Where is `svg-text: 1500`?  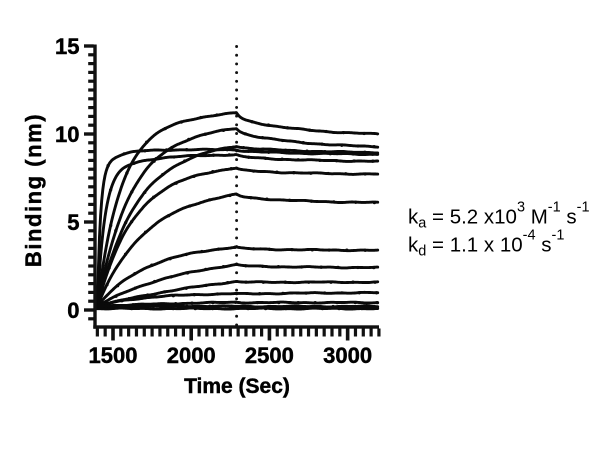
svg-text: 1500 is located at coordinates (113, 355).